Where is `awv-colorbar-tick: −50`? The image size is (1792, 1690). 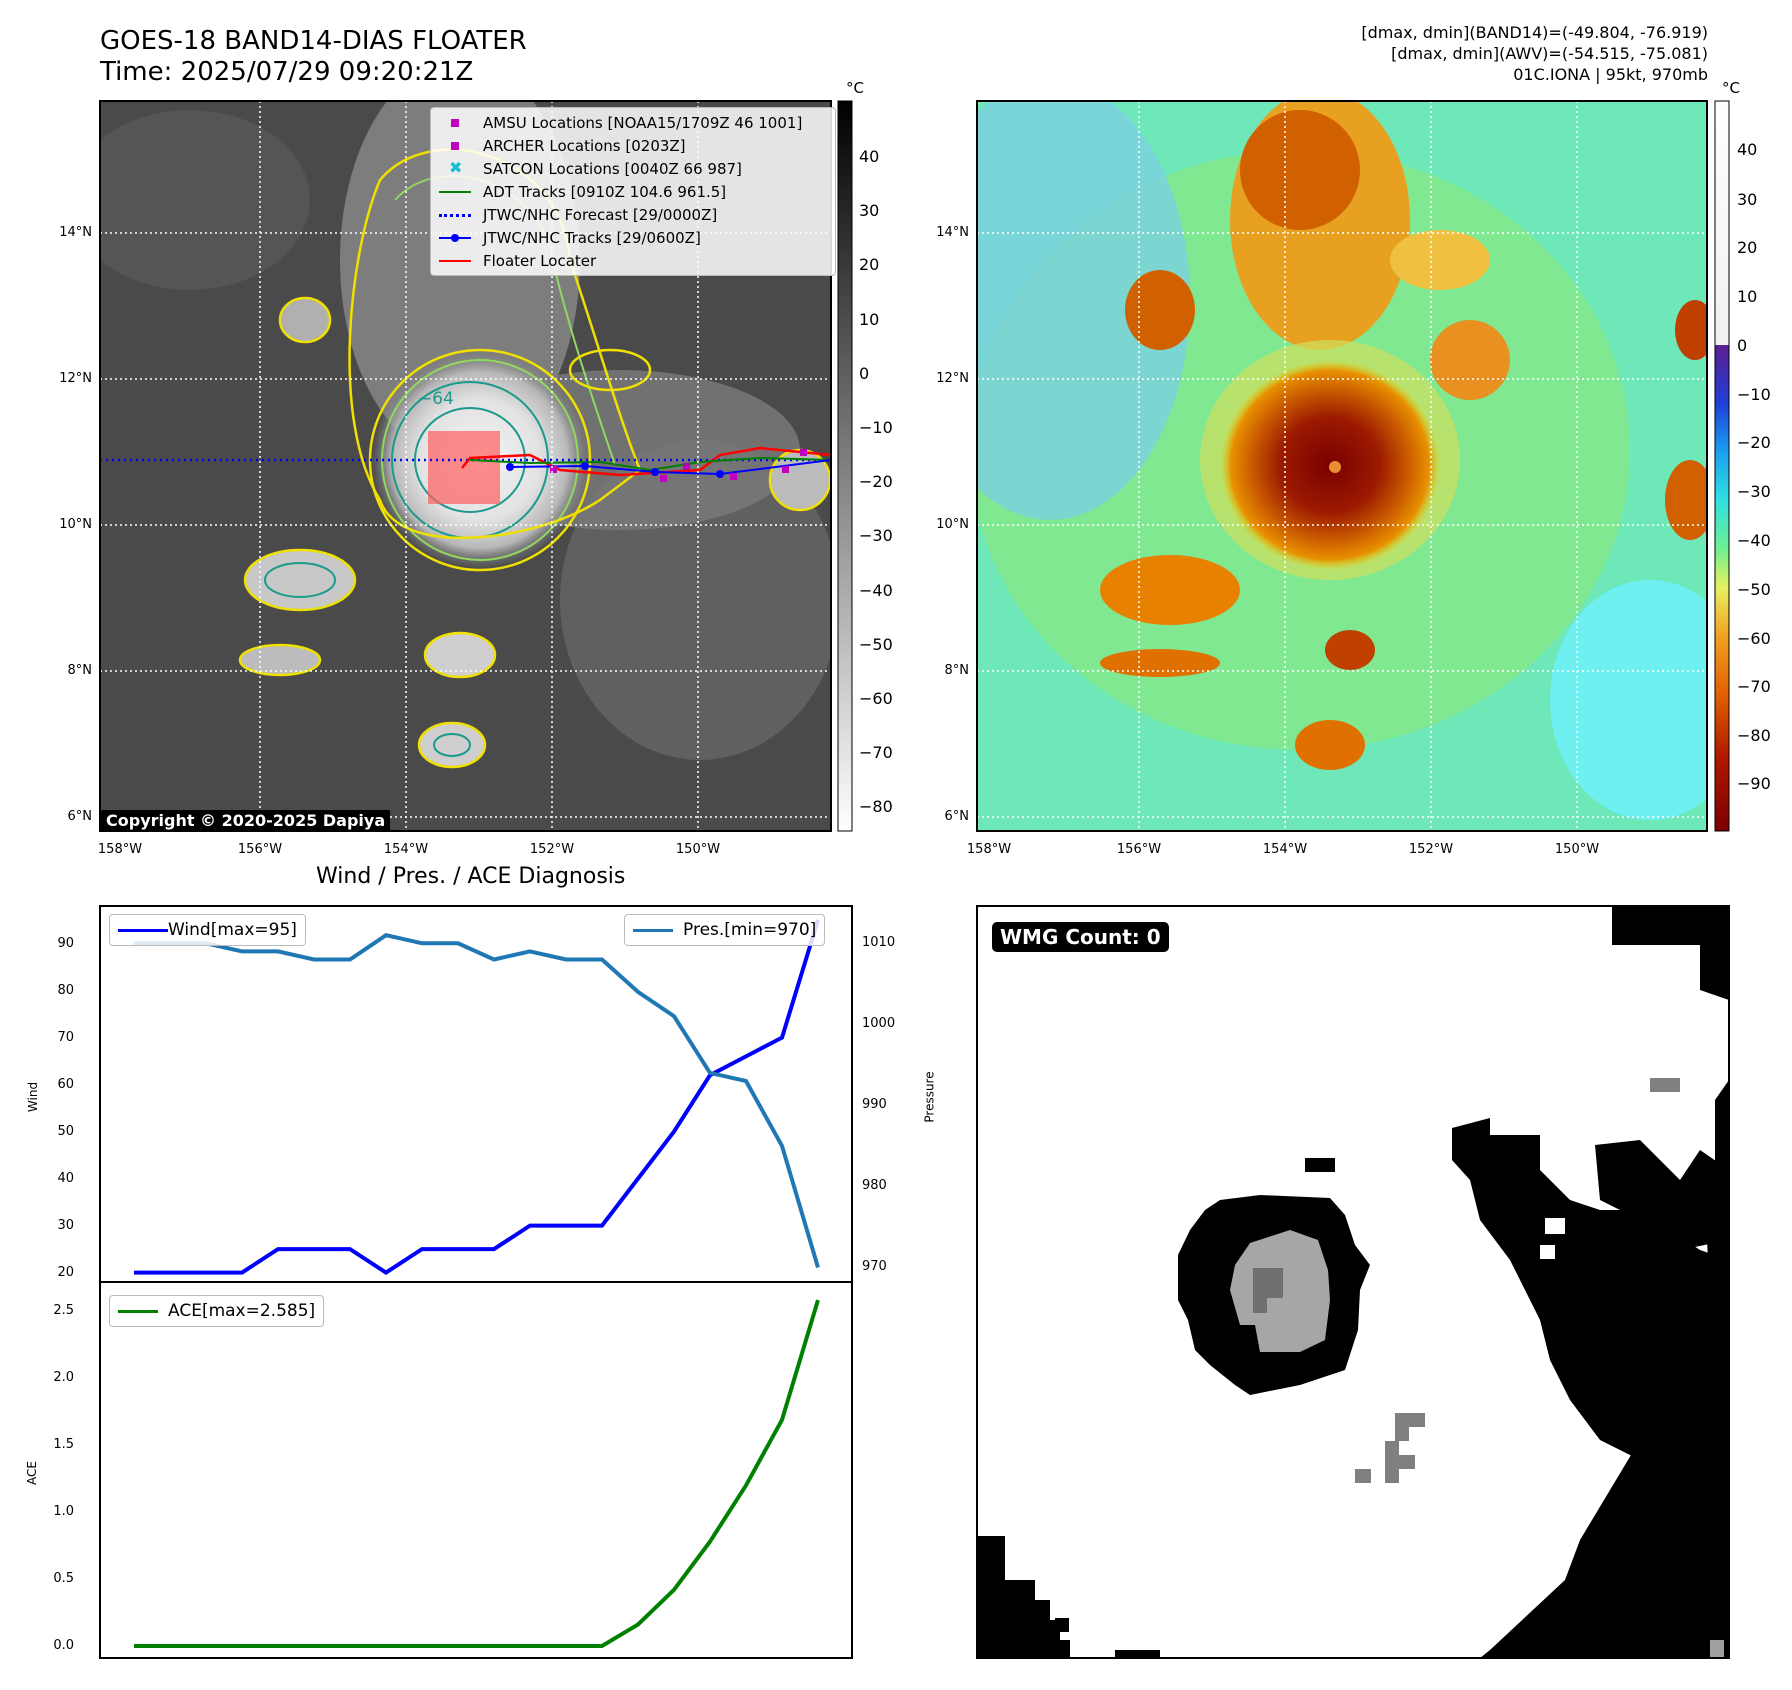
awv-colorbar-tick: −50 is located at coordinates (1754, 589).